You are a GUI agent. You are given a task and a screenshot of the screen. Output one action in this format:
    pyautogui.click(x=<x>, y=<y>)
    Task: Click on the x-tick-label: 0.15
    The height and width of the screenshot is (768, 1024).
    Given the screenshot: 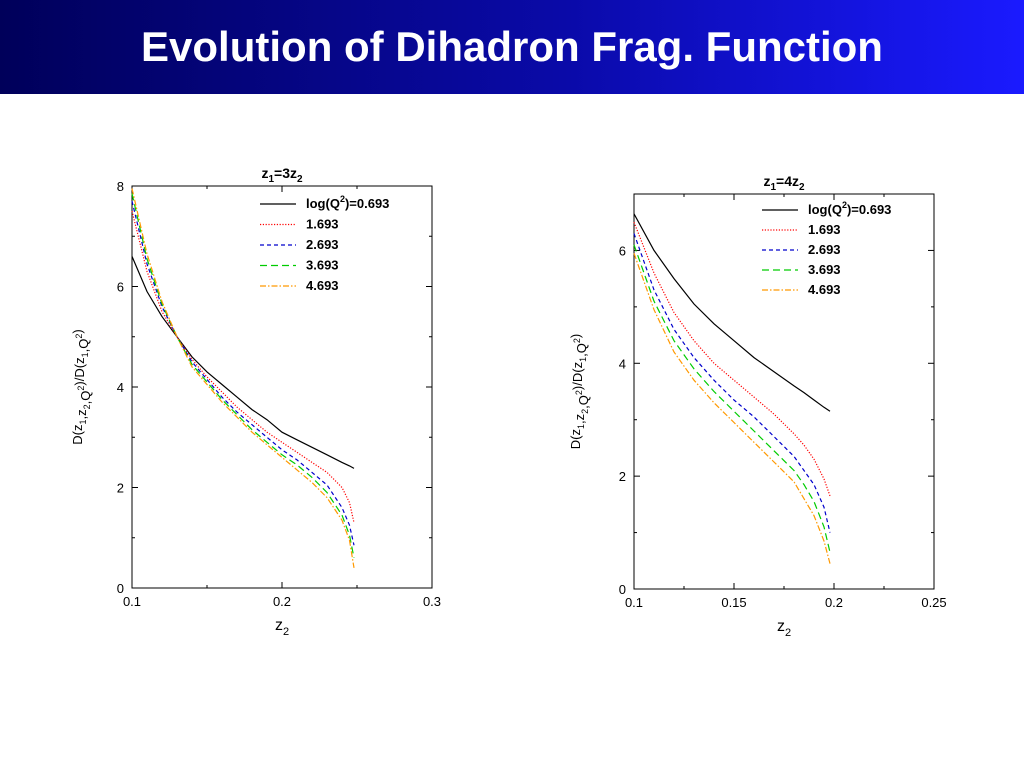 What is the action you would take?
    pyautogui.click(x=733, y=602)
    